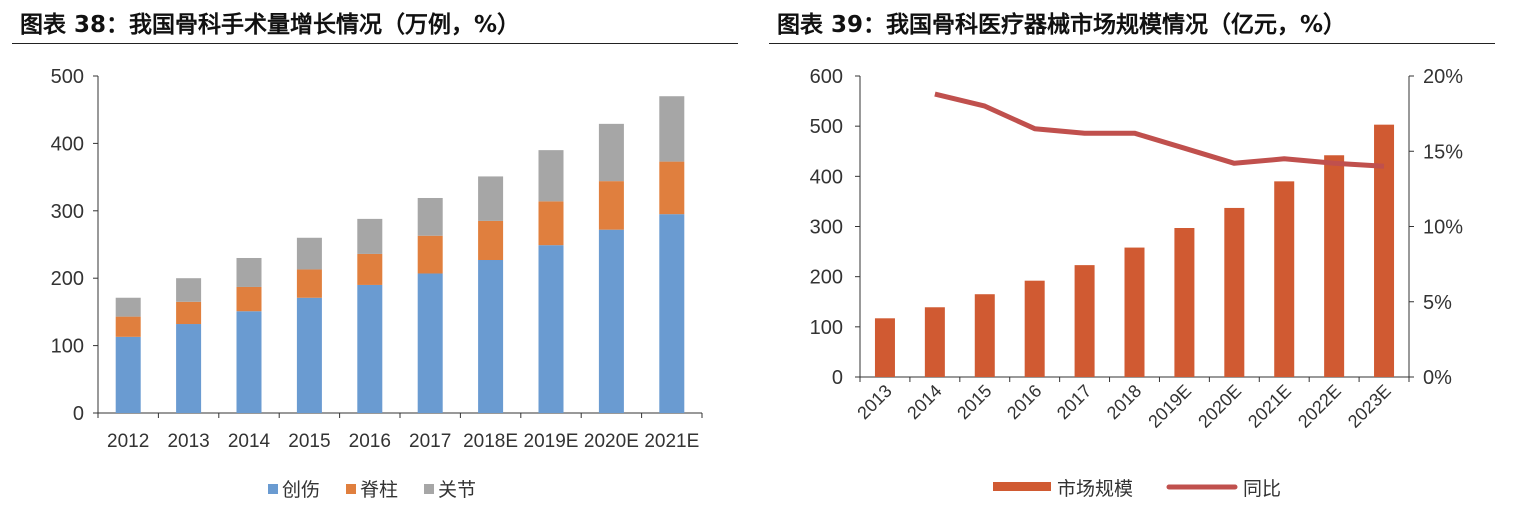  Describe the element at coordinates (826, 77) in the screenshot. I see `y-tick-label-left: 600` at that location.